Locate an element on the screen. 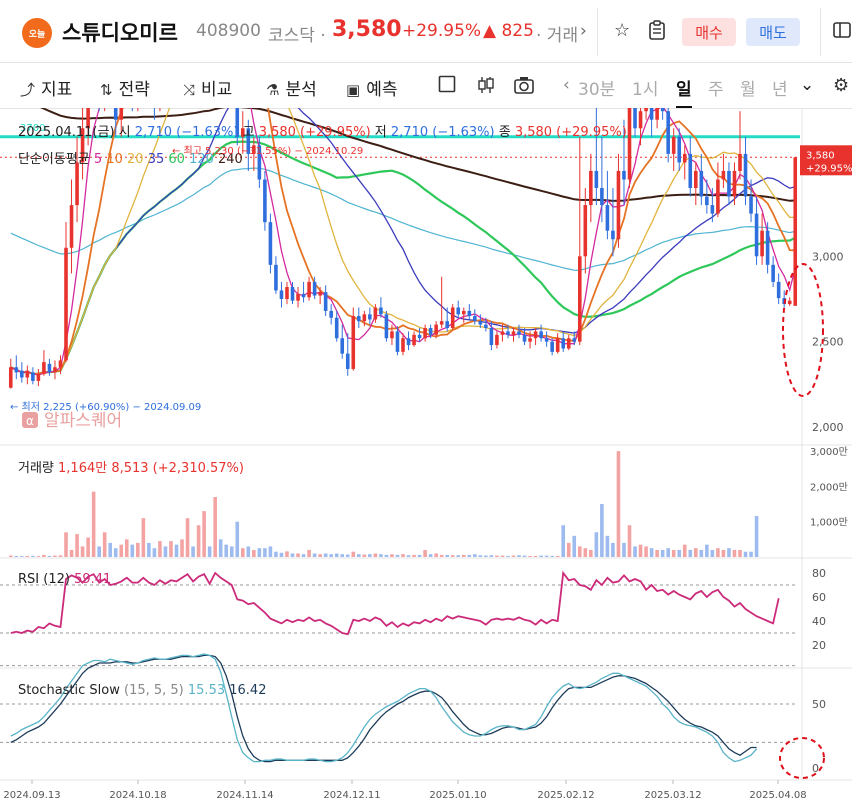 The height and width of the screenshot is (810, 852). period-1: 1시 is located at coordinates (645, 90).